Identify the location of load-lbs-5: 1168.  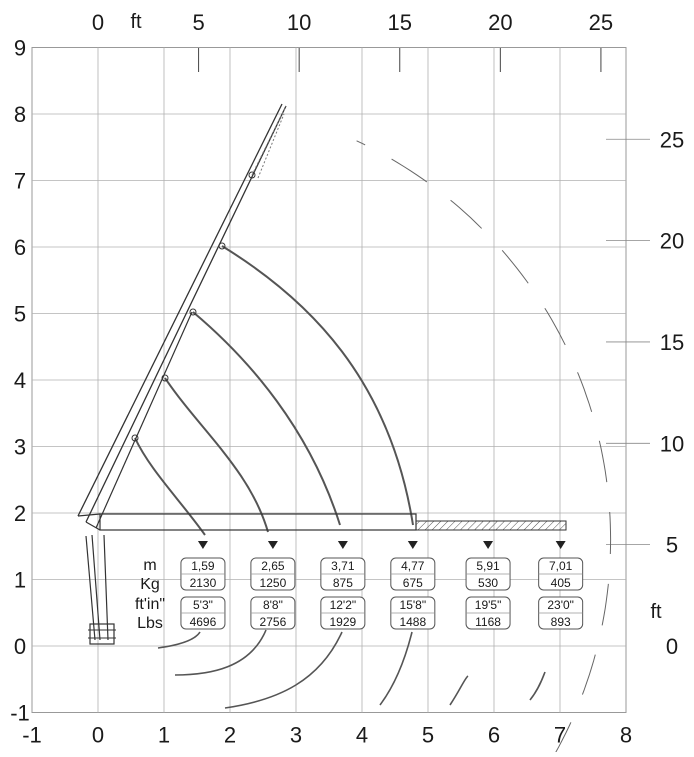
(488, 622).